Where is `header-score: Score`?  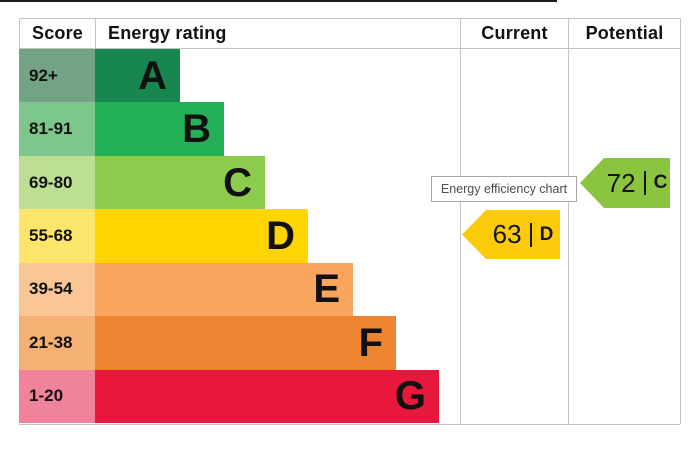 header-score: Score is located at coordinates (57, 32).